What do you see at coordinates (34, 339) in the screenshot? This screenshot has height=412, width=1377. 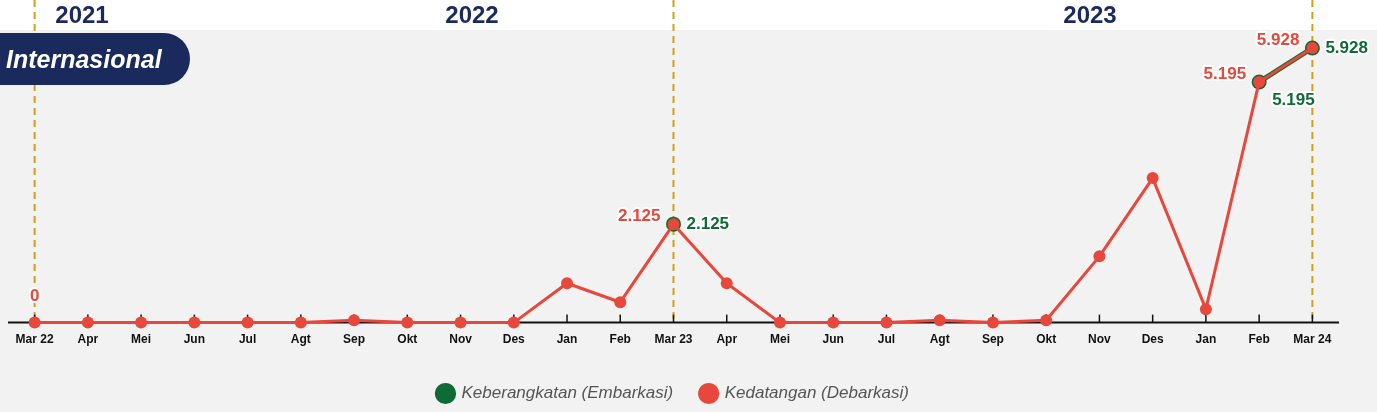 I see `x-tick-label: Mar 22` at bounding box center [34, 339].